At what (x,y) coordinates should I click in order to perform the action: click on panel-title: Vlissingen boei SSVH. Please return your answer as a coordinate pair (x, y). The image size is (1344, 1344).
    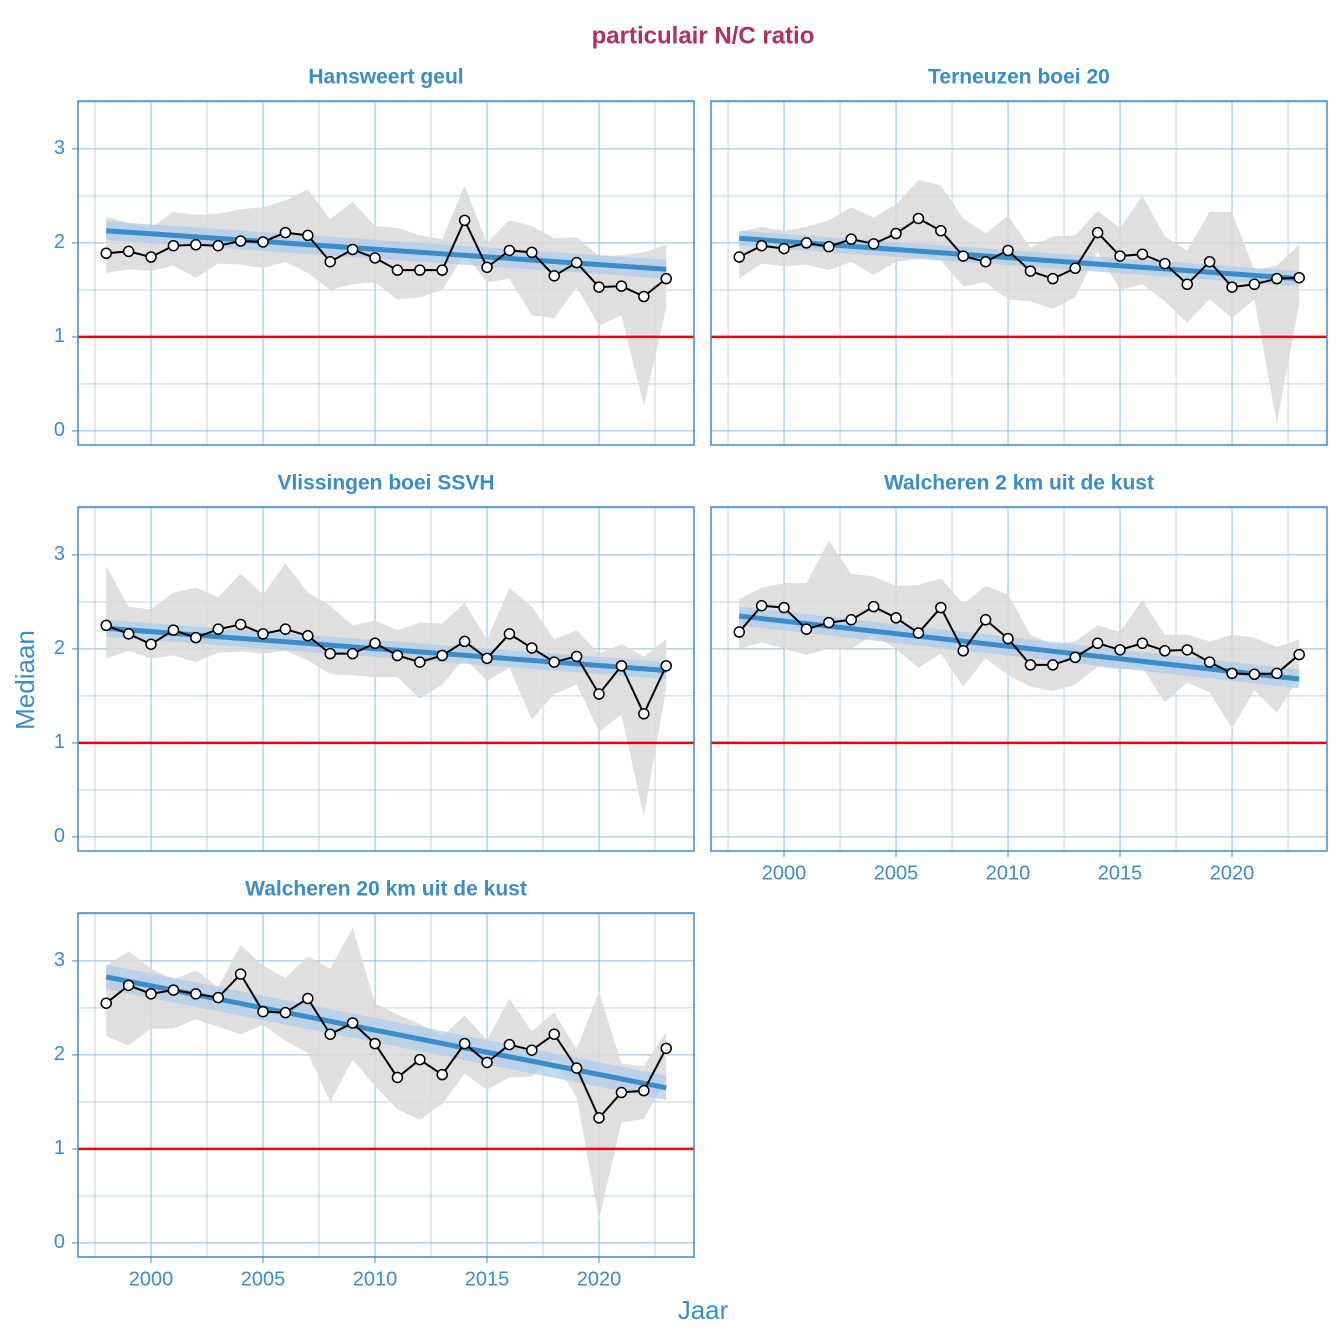
    Looking at the image, I should click on (385, 483).